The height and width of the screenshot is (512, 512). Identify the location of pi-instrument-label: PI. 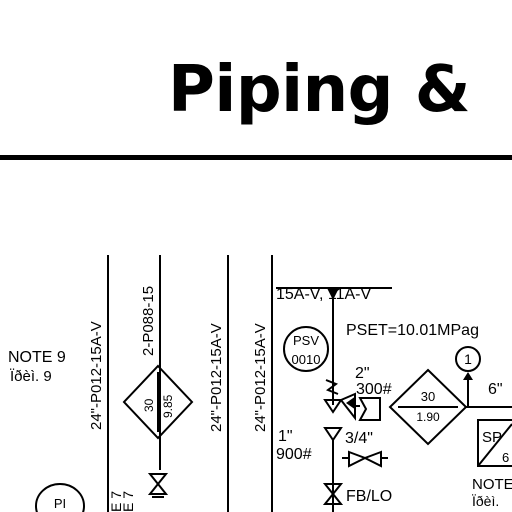
(60, 503).